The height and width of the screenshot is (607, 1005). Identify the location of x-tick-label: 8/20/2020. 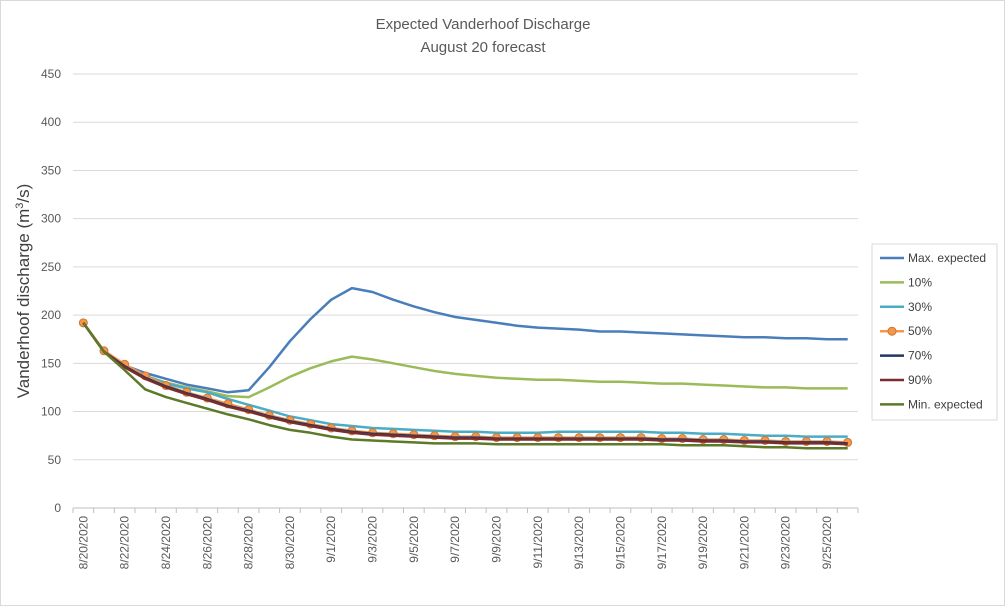
(83, 543).